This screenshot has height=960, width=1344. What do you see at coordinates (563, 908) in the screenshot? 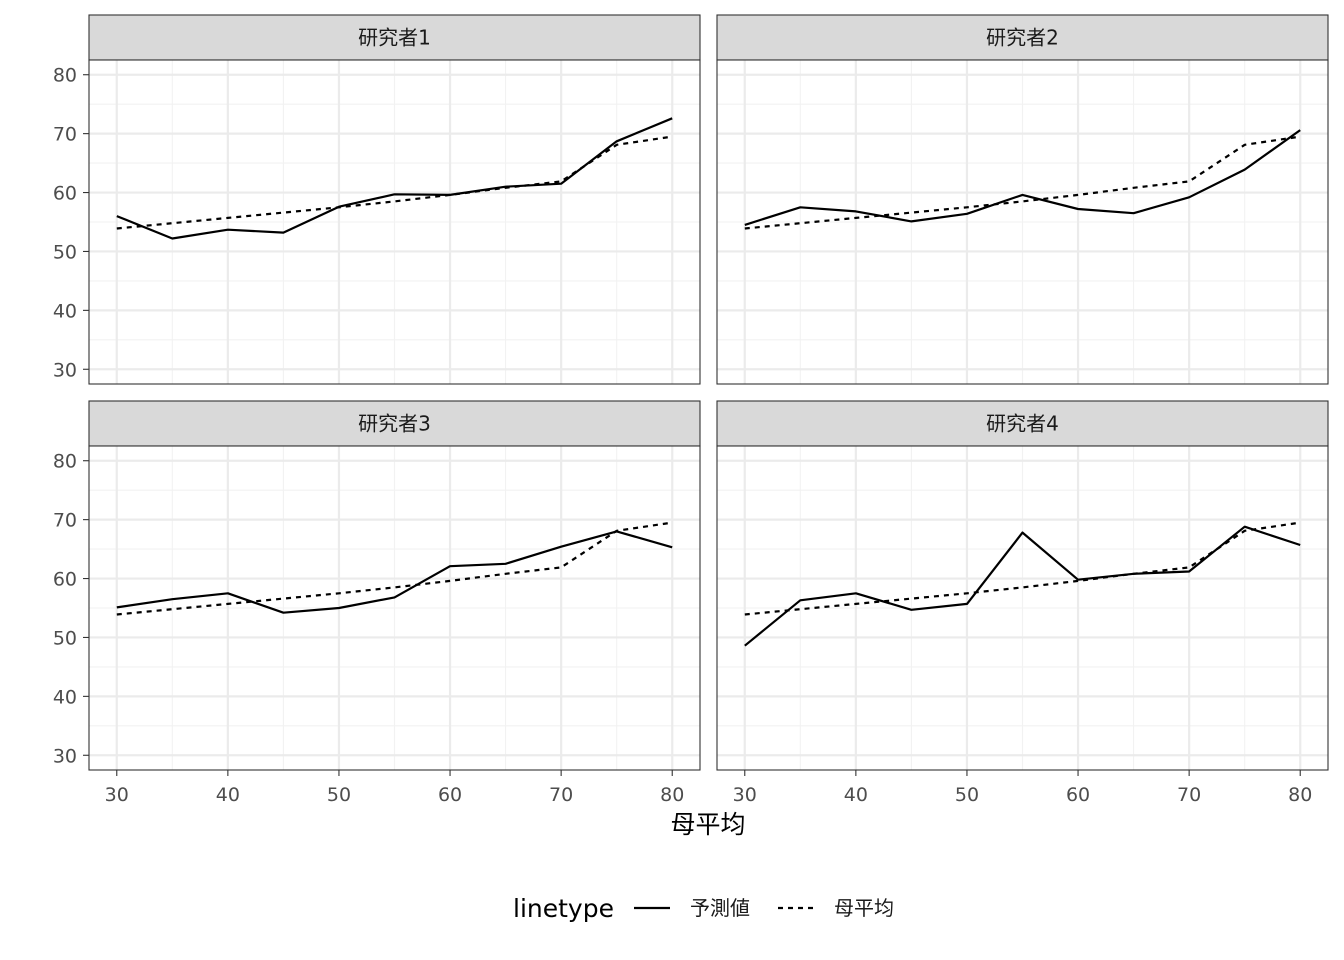
I see `legend-title: linetype` at bounding box center [563, 908].